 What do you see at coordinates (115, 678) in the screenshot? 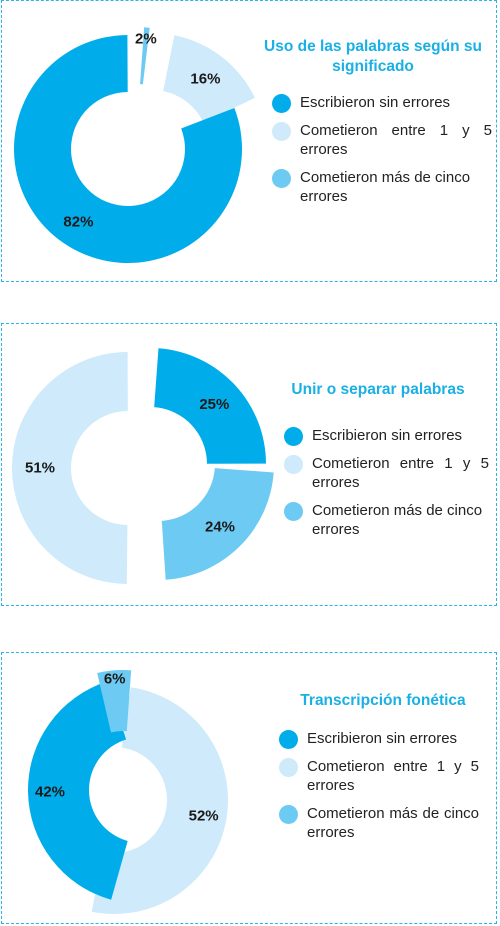
I see `slice-value-label: 6%` at bounding box center [115, 678].